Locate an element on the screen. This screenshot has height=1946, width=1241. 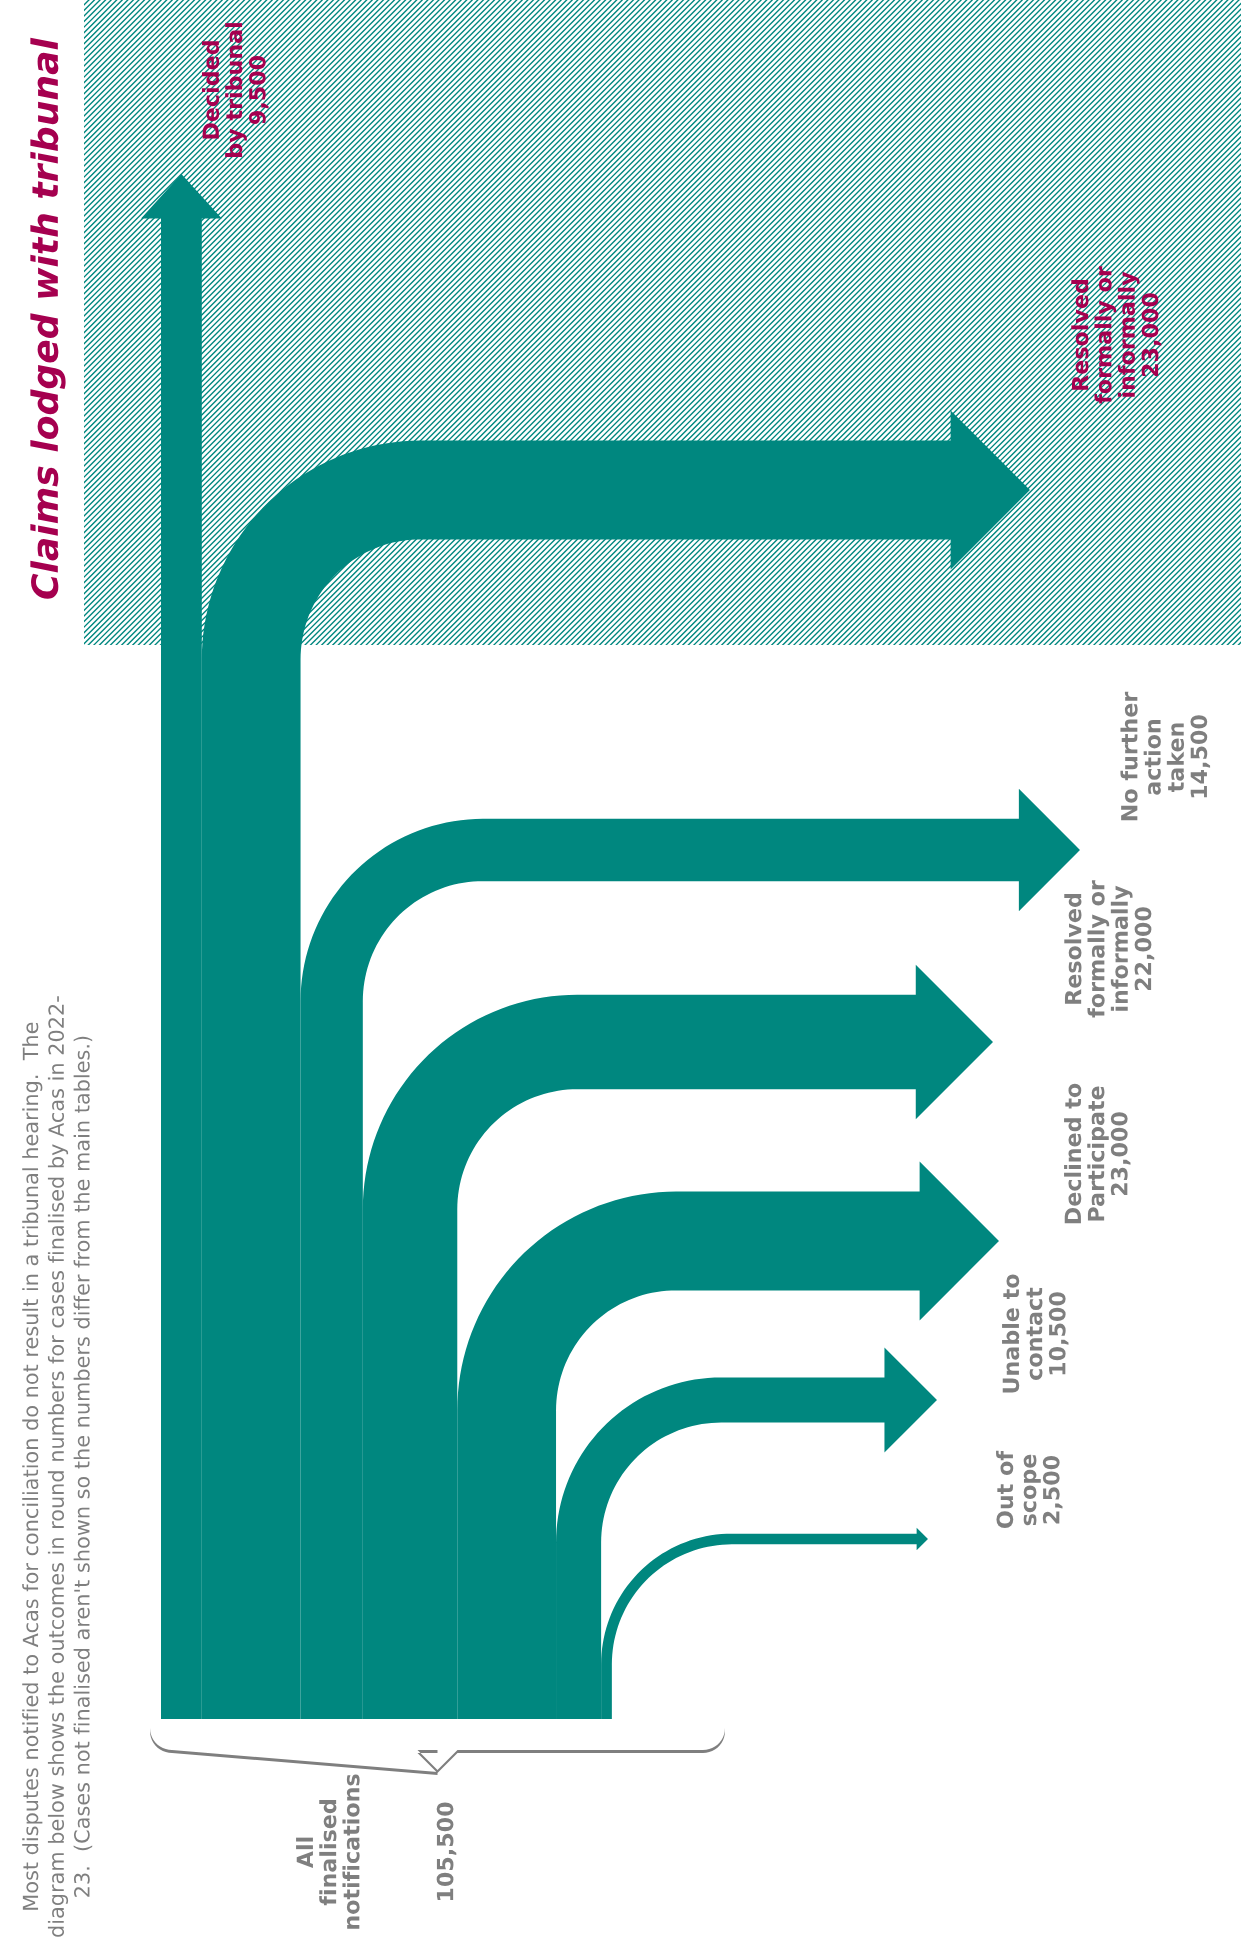
category-label: All finalised notifications is located at coordinates (328, 1851).